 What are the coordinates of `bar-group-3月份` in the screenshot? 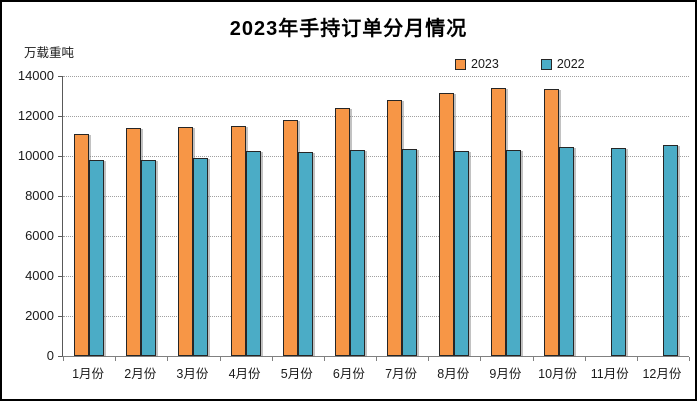 It's located at (193, 216).